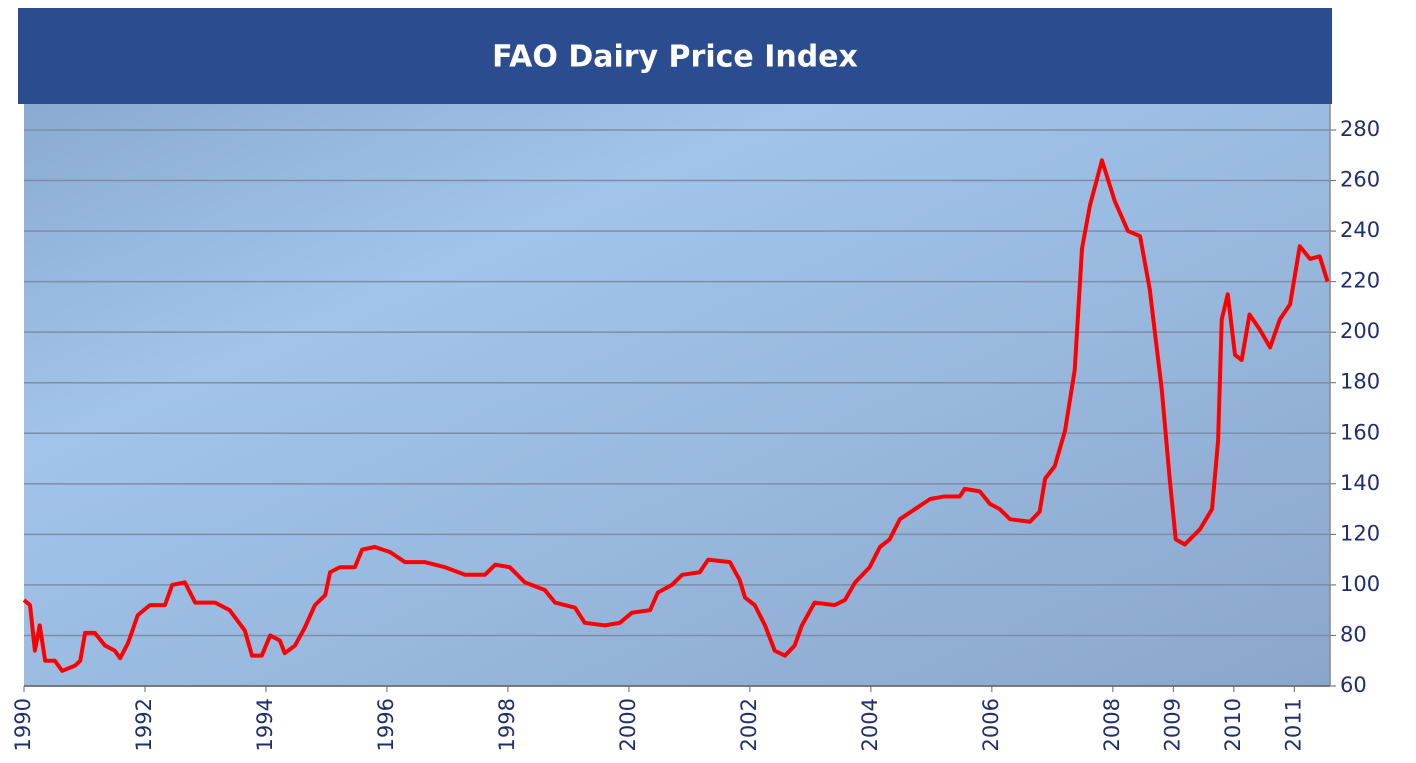  What do you see at coordinates (1353, 685) in the screenshot?
I see `y-tick-label: 60` at bounding box center [1353, 685].